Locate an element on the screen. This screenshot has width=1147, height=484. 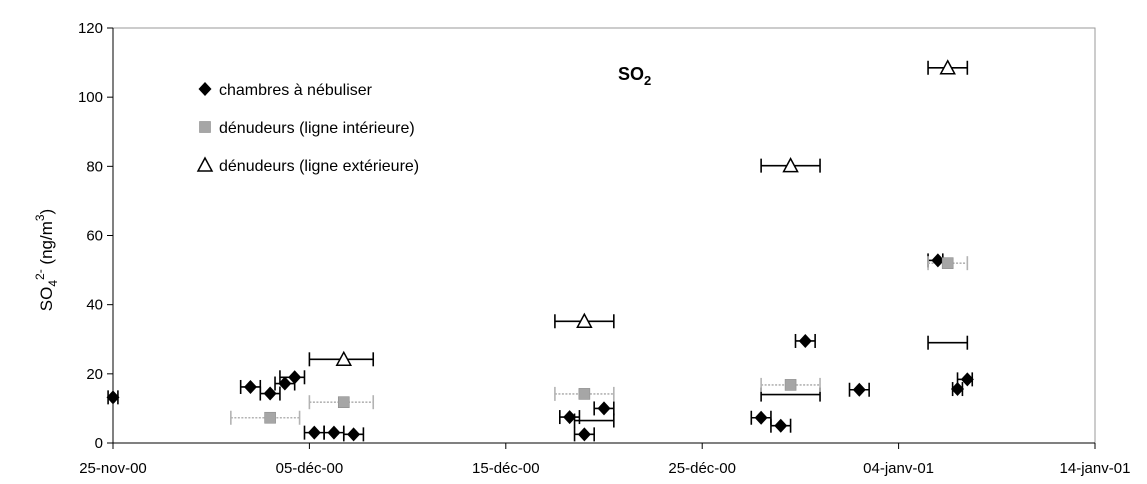
y-tick-label: 120 is located at coordinates (90, 28).